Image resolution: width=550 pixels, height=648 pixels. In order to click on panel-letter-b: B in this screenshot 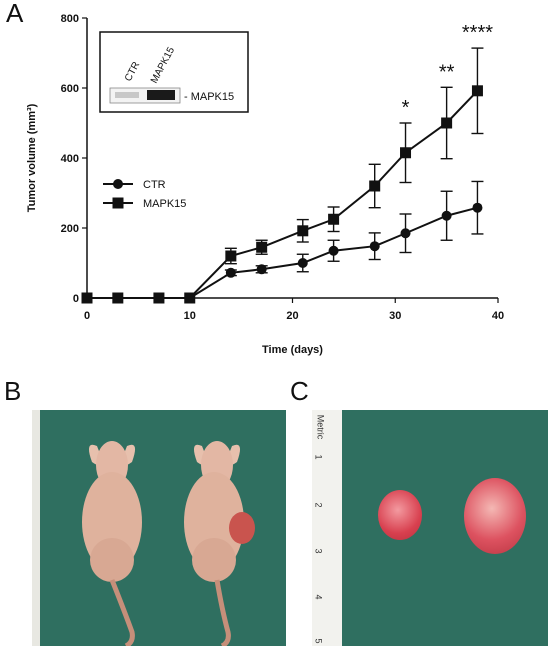, I will do `click(13, 391)`.